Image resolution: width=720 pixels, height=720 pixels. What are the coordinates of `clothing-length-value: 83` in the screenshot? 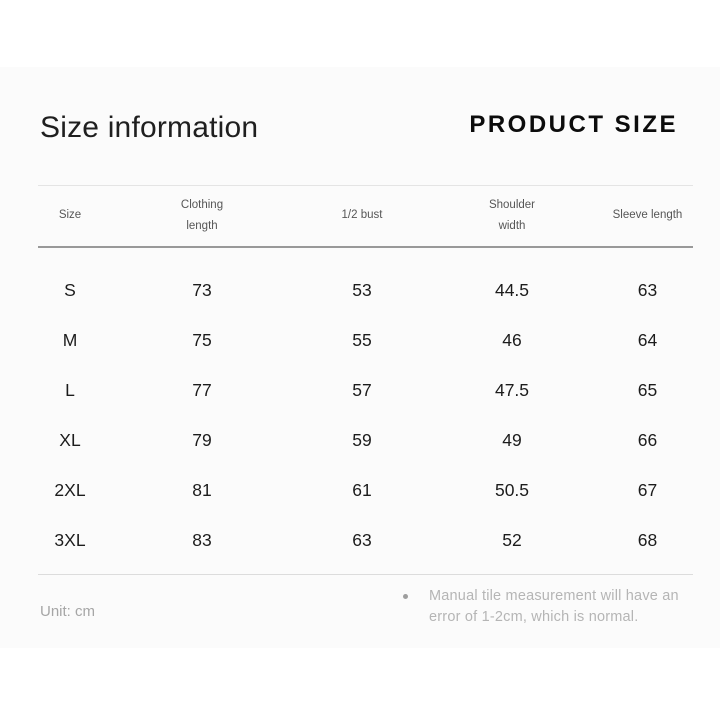 It's located at (202, 539).